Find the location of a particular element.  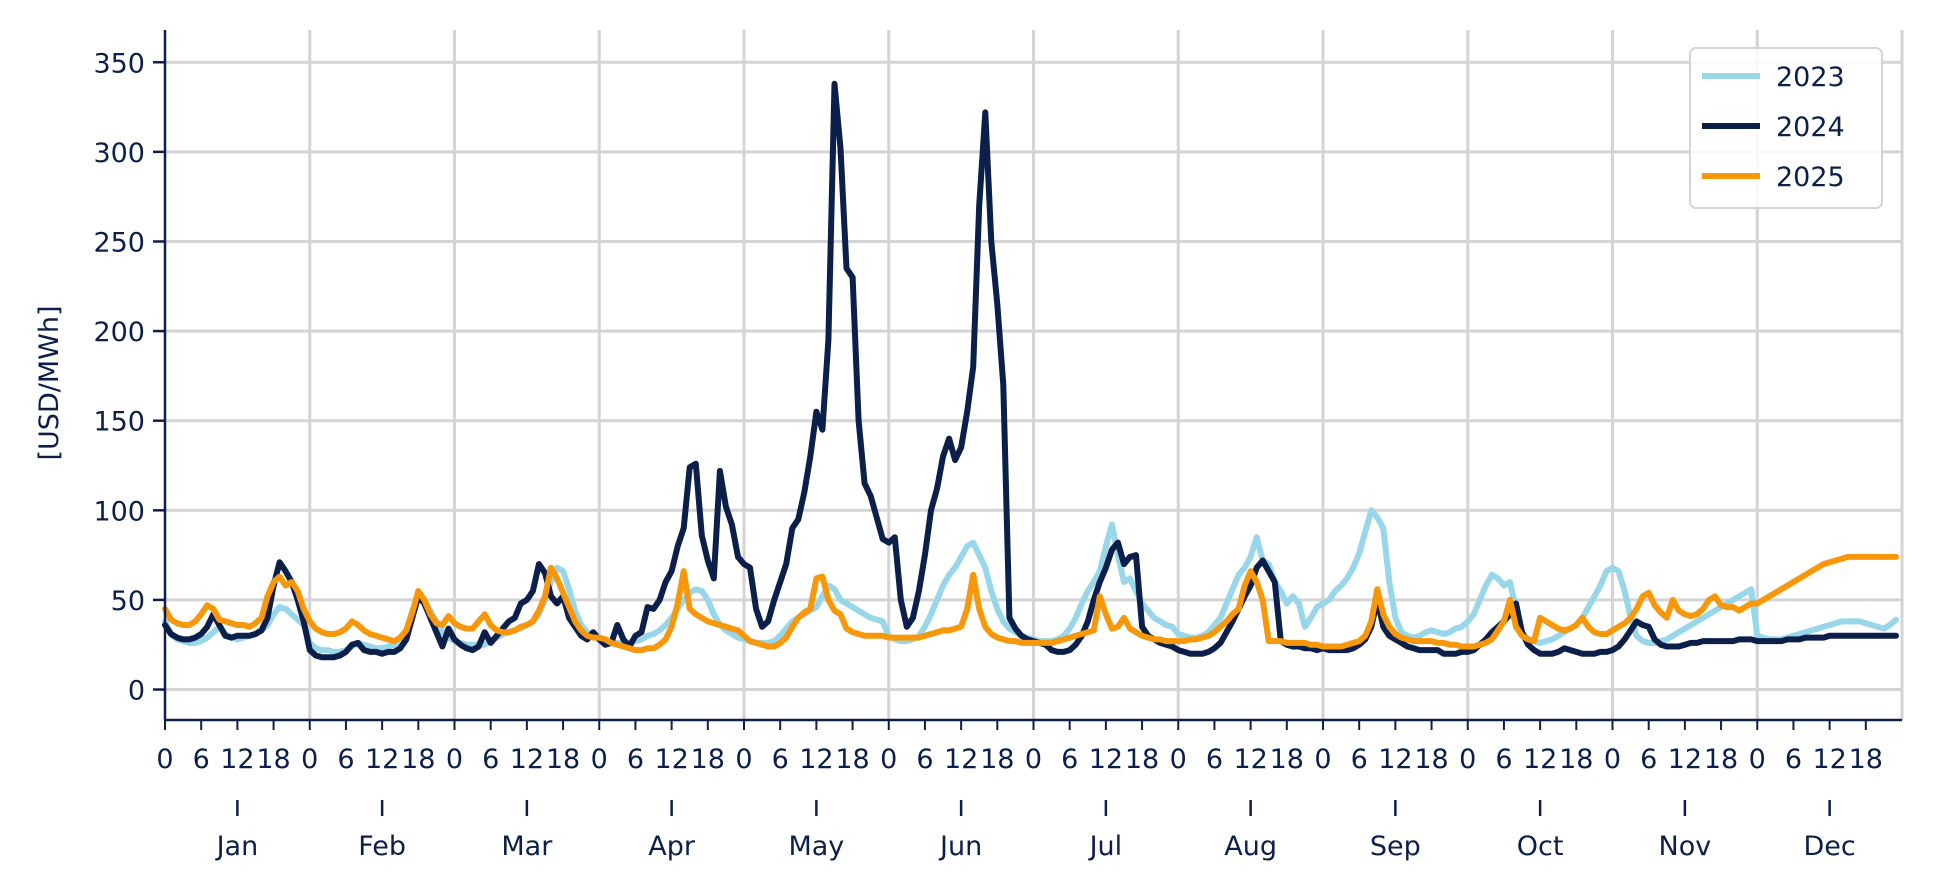

month-label: Nov is located at coordinates (1685, 846).